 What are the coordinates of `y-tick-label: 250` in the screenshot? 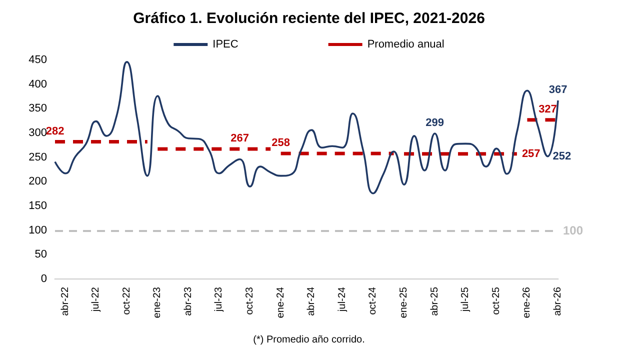 It's located at (37, 157).